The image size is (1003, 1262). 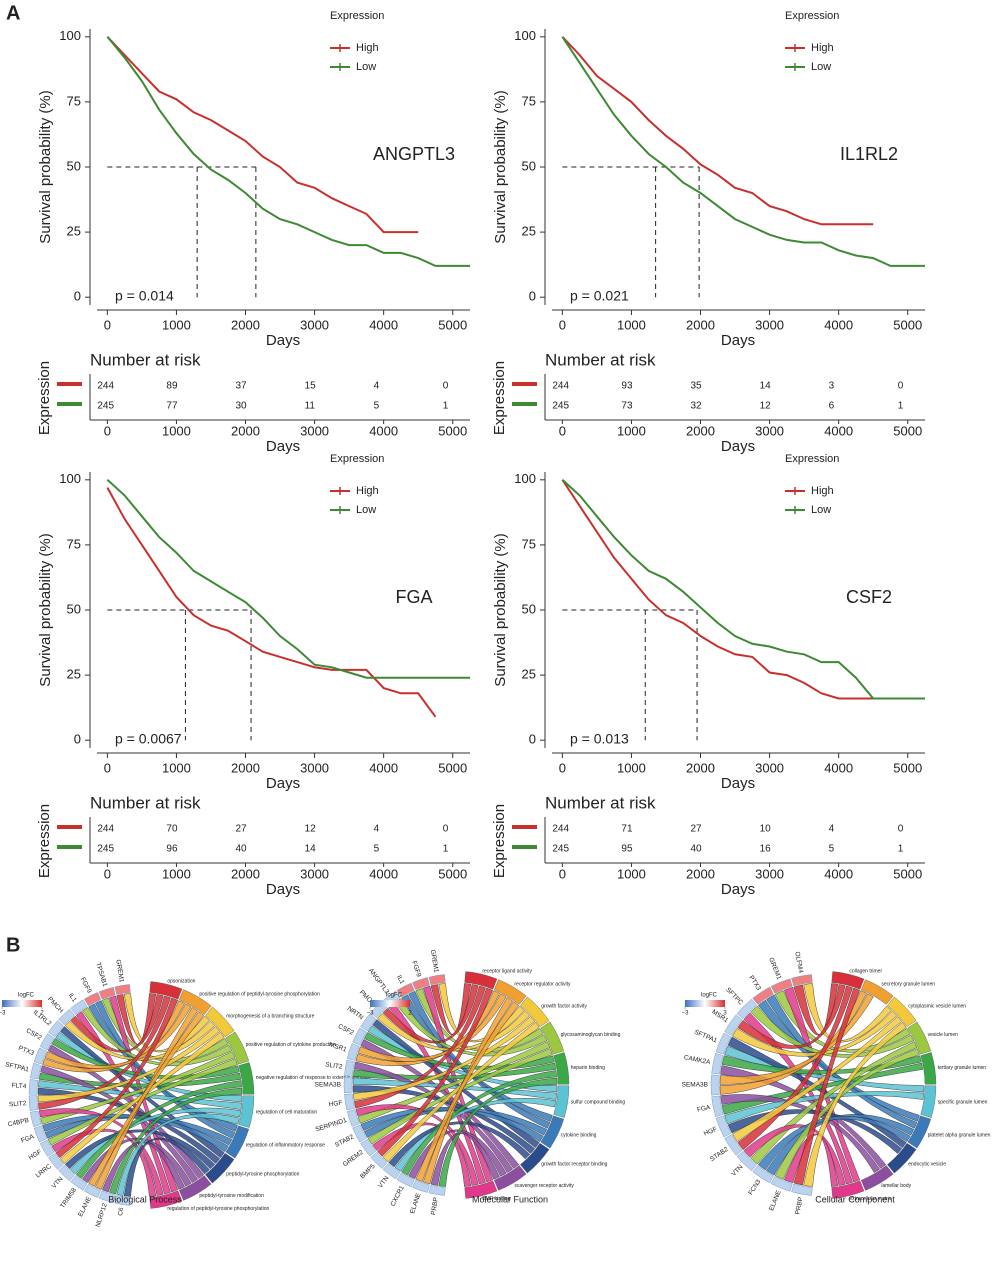 I want to click on risk-x-tick-label: 3000, so click(x=769, y=430).